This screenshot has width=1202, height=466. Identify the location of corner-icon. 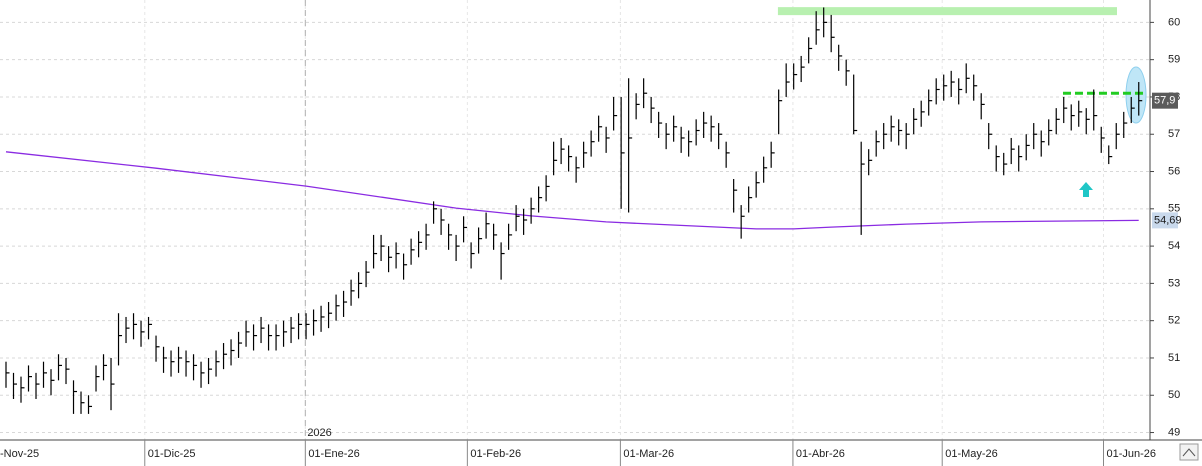
(1189, 452).